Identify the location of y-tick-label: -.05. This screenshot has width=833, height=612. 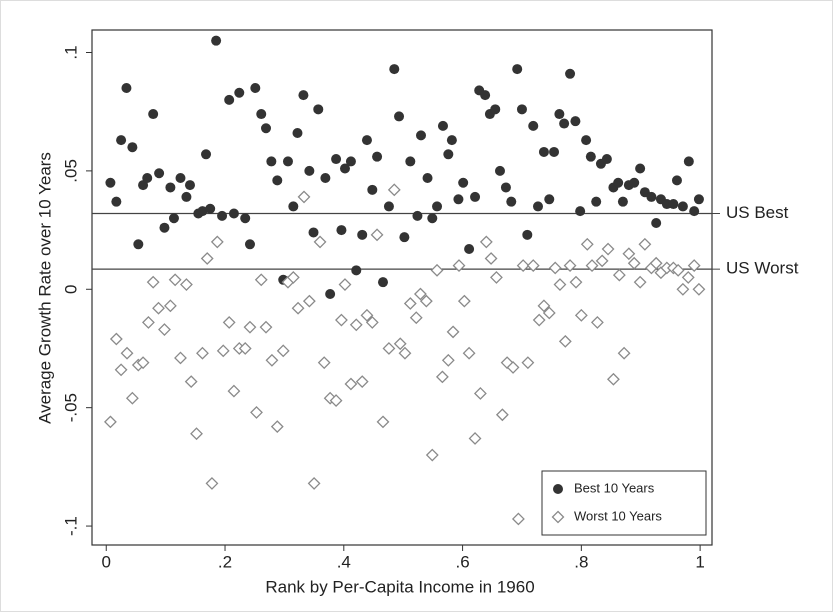
(70, 407).